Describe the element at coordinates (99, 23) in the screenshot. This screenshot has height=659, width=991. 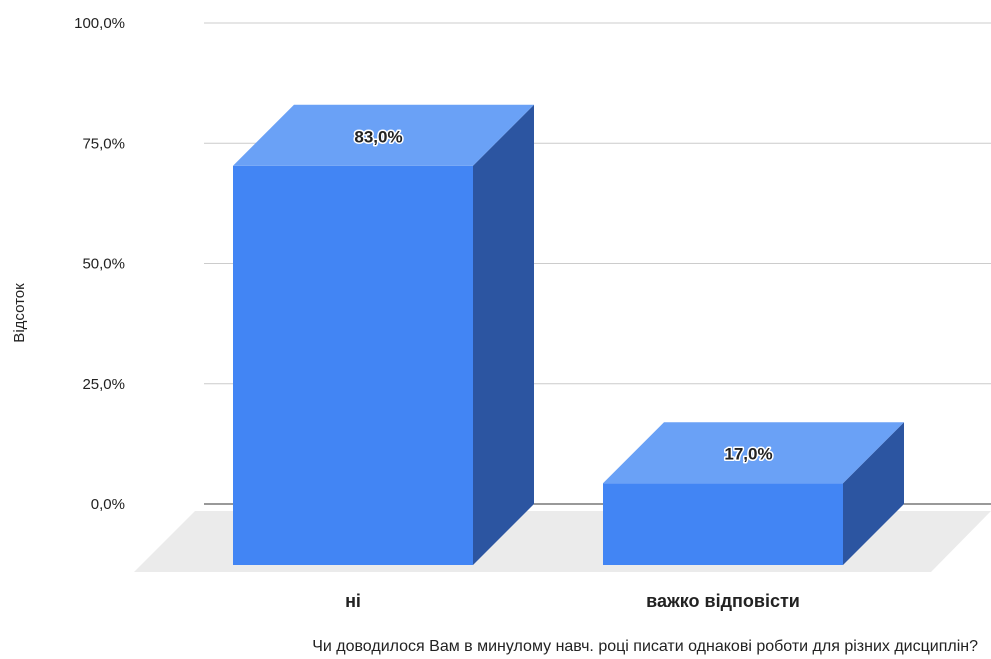
I see `y-tick-label: 100,0%` at that location.